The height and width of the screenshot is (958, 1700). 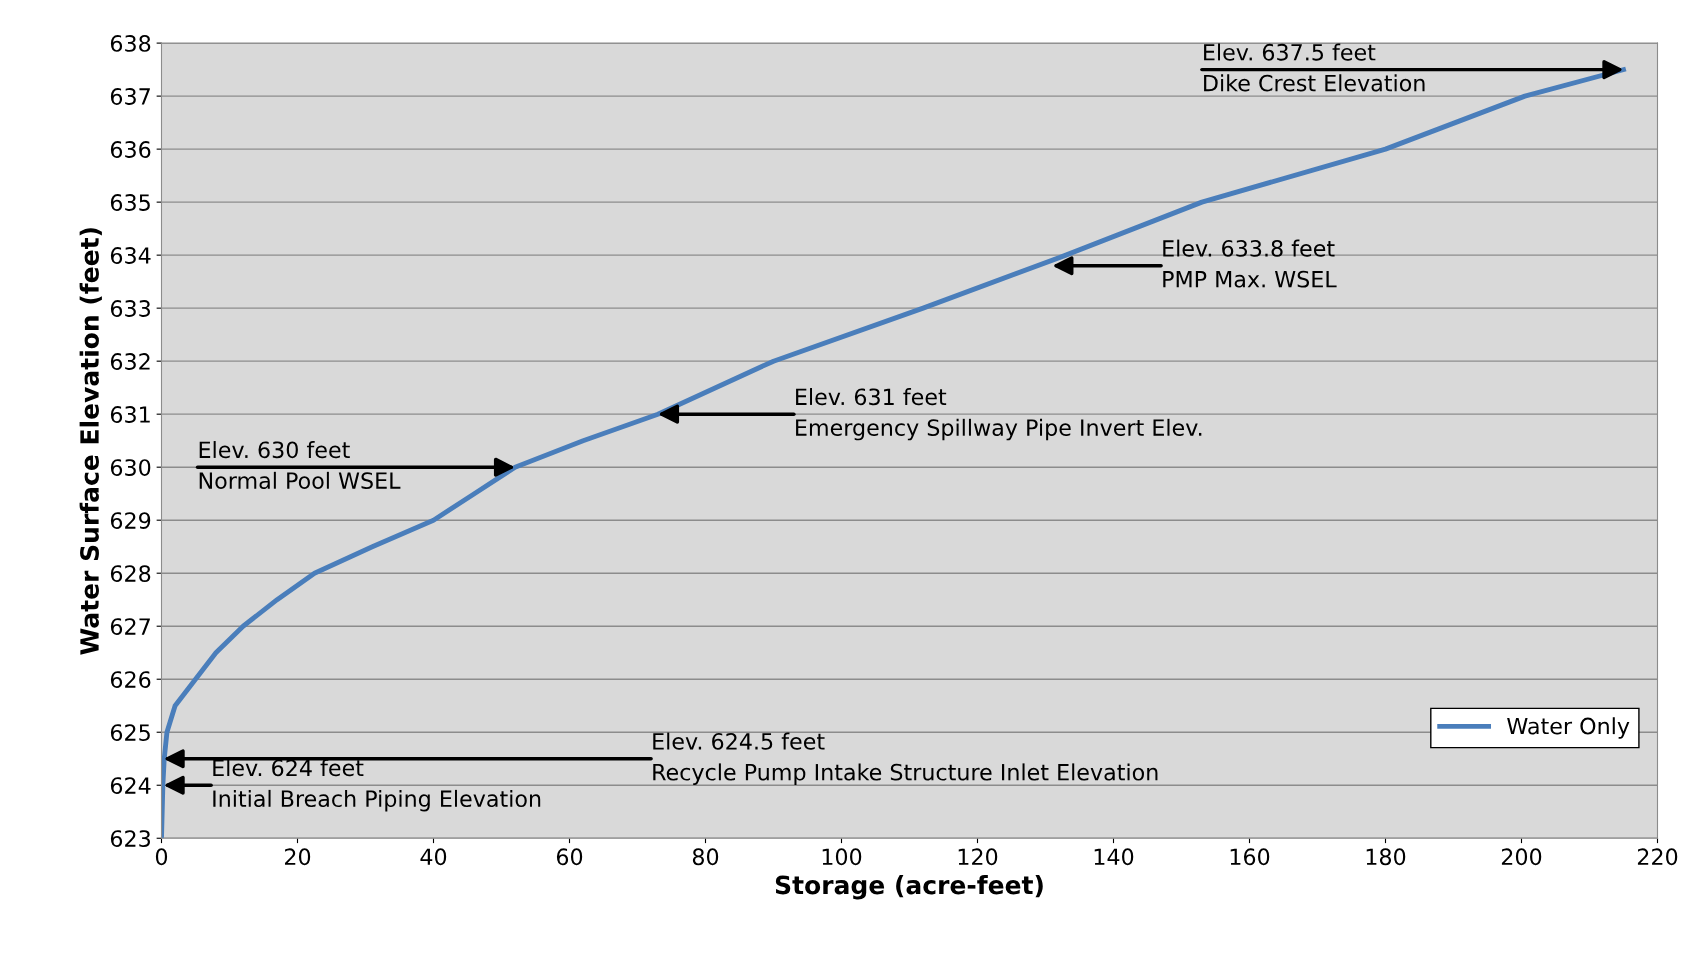 What do you see at coordinates (130, 839) in the screenshot?
I see `y-tick-label: 623` at bounding box center [130, 839].